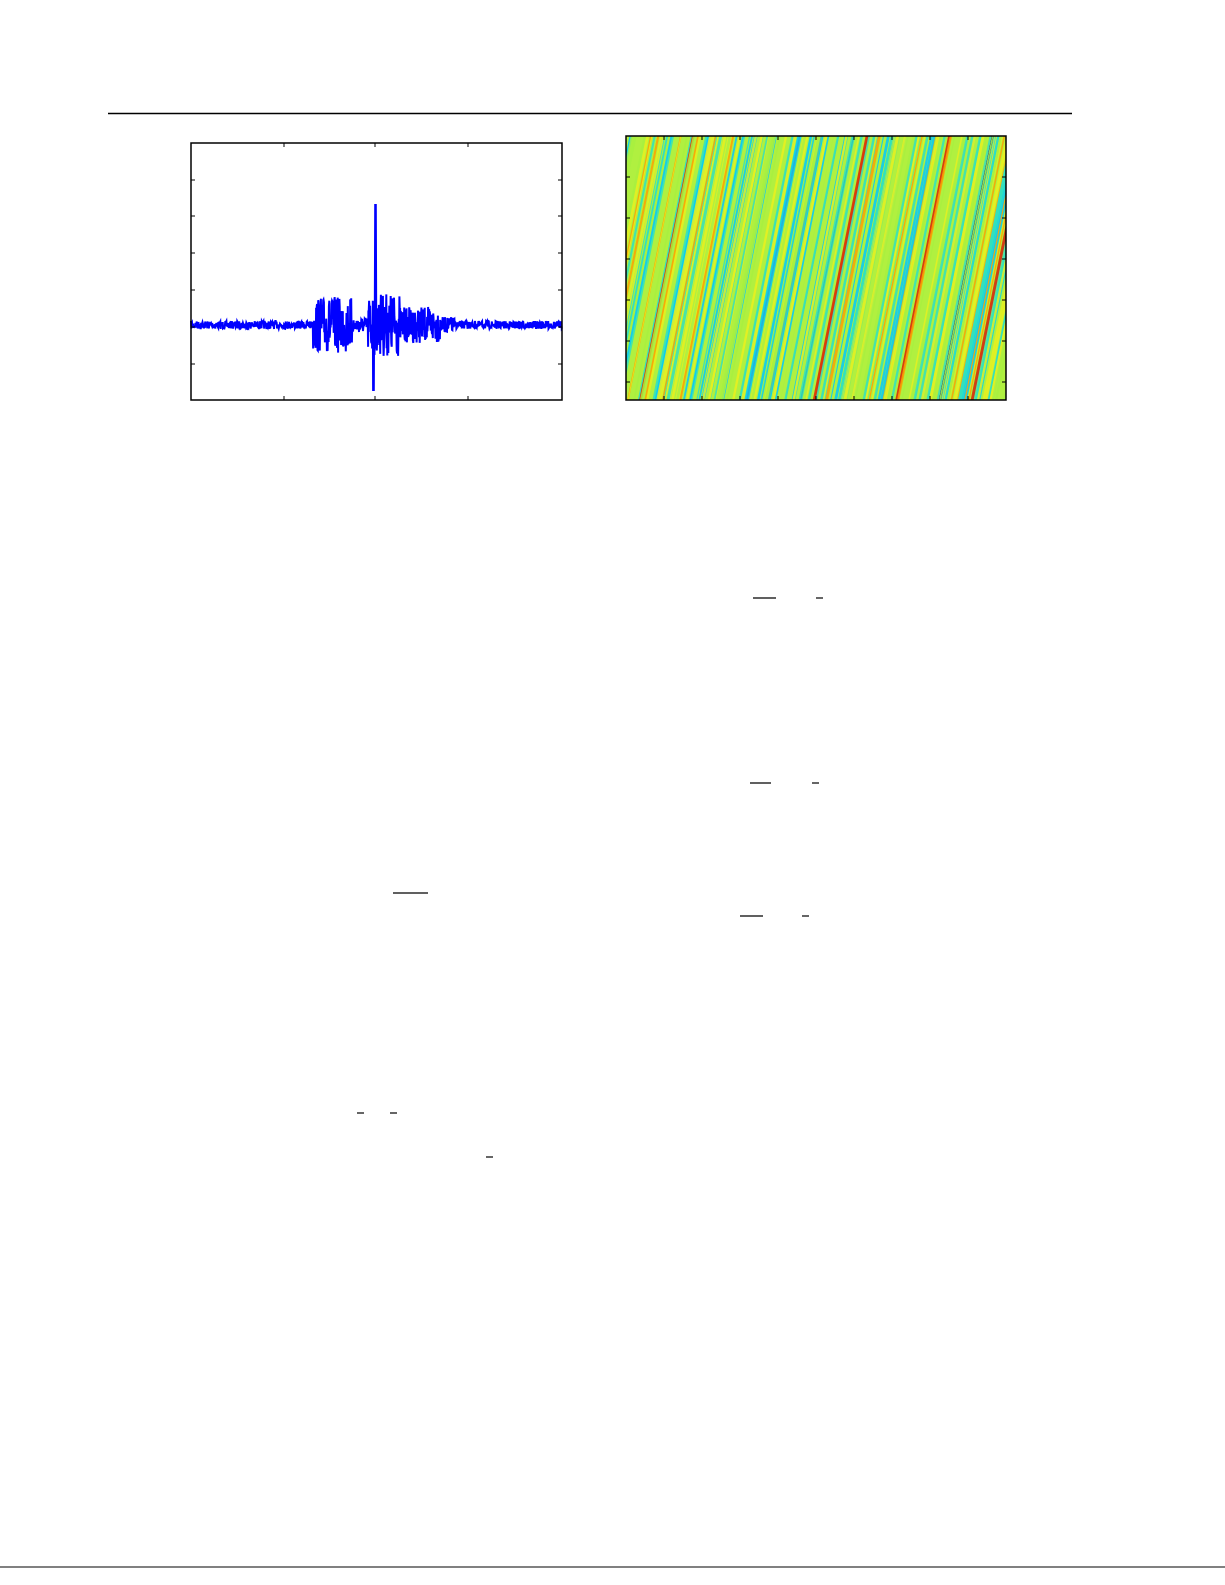 The height and width of the screenshot is (1585, 1225). I want to click on signal-series, so click(376, 297).